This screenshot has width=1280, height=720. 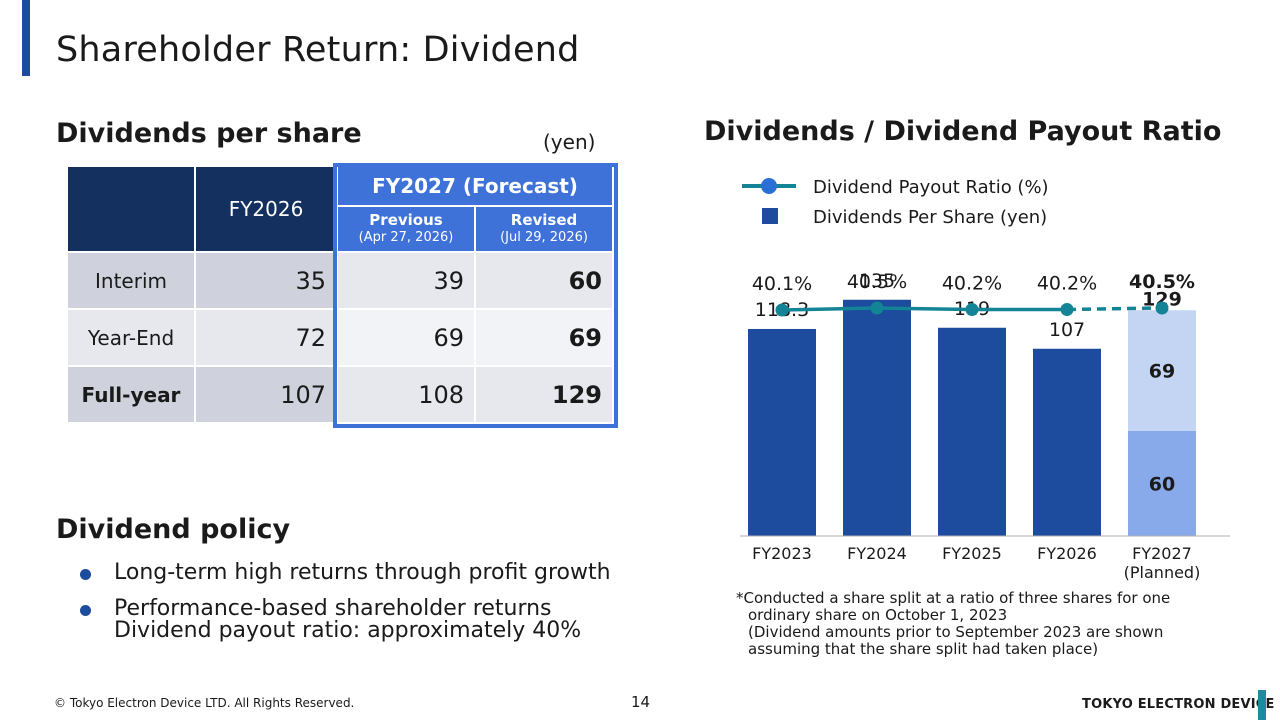 I want to click on row-label: Full-year, so click(x=131, y=394).